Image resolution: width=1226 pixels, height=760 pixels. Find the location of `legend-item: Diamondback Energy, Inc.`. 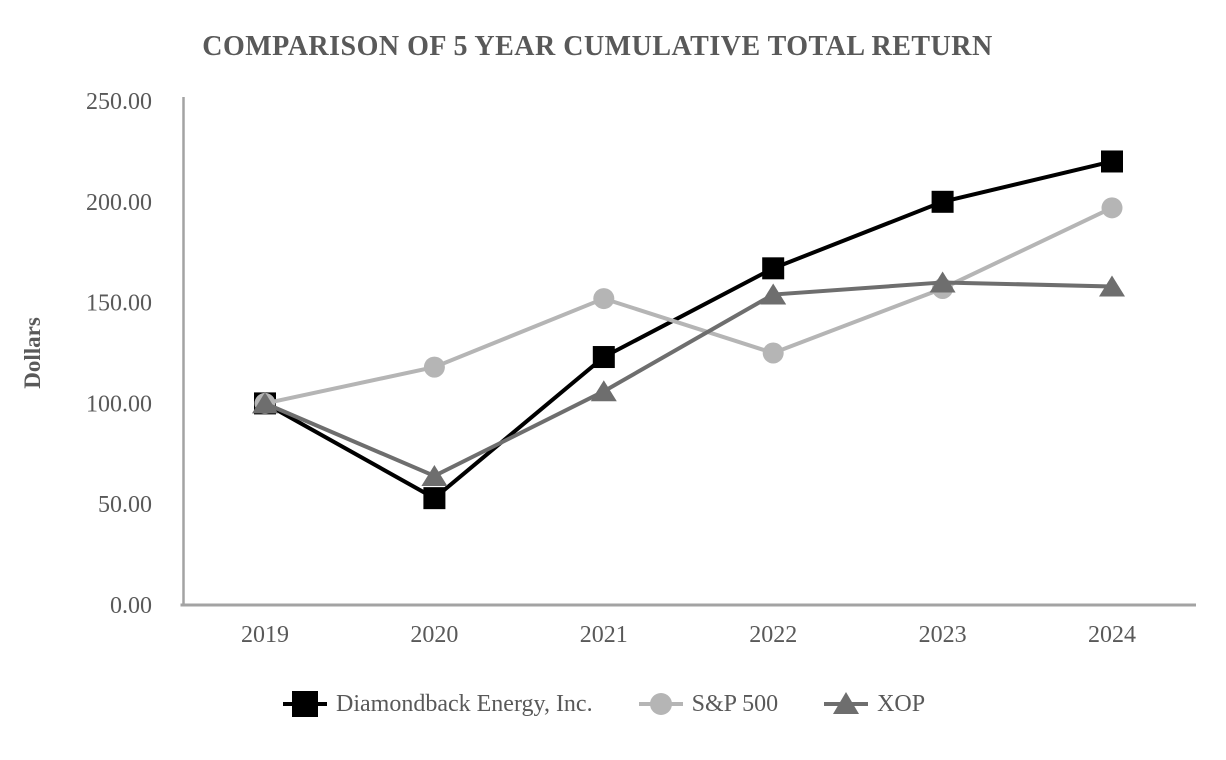

legend-item: Diamondback Energy, Inc. is located at coordinates (438, 704).